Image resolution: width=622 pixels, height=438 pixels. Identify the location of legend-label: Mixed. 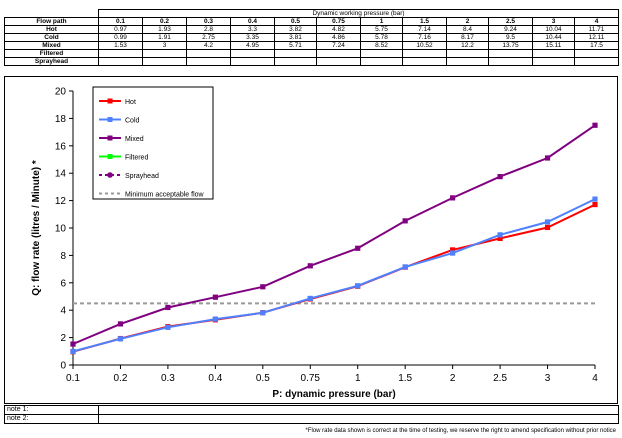
(134, 139).